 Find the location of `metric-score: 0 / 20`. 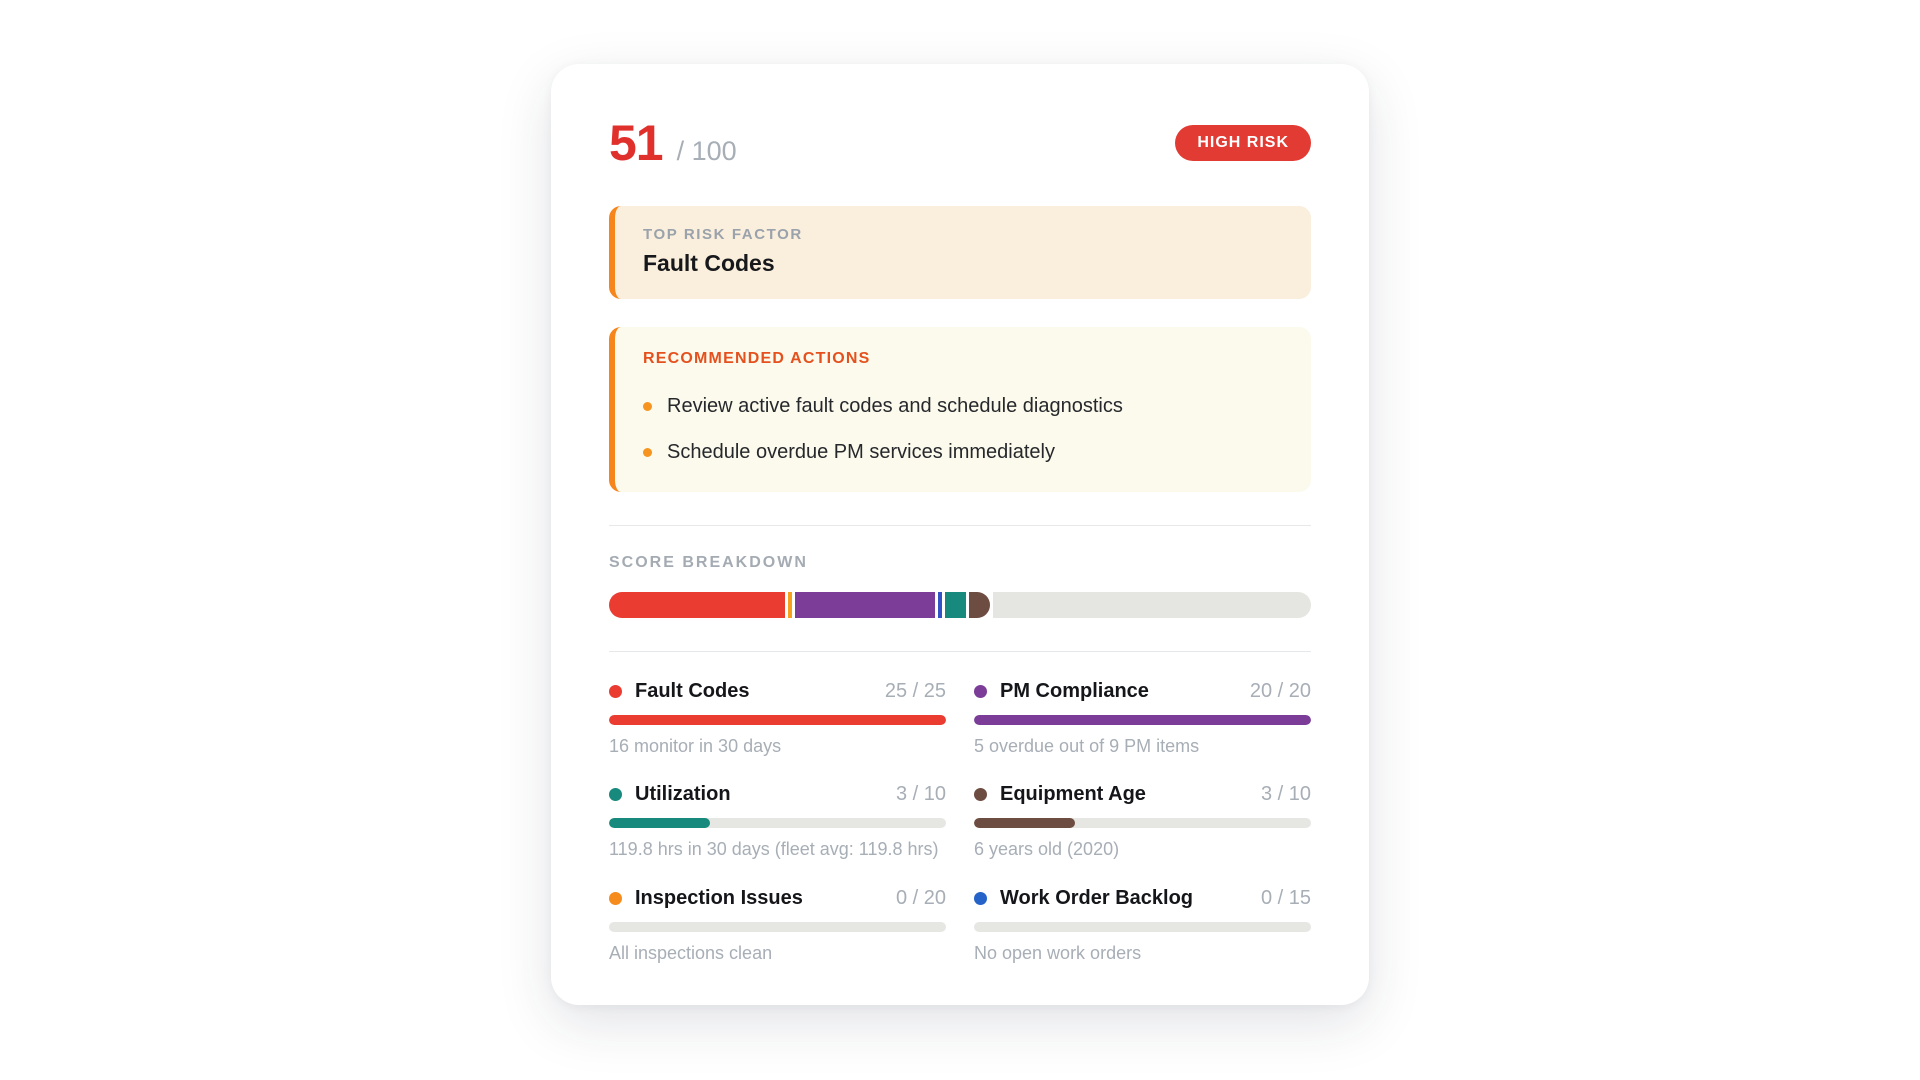

metric-score: 0 / 20 is located at coordinates (920, 897).